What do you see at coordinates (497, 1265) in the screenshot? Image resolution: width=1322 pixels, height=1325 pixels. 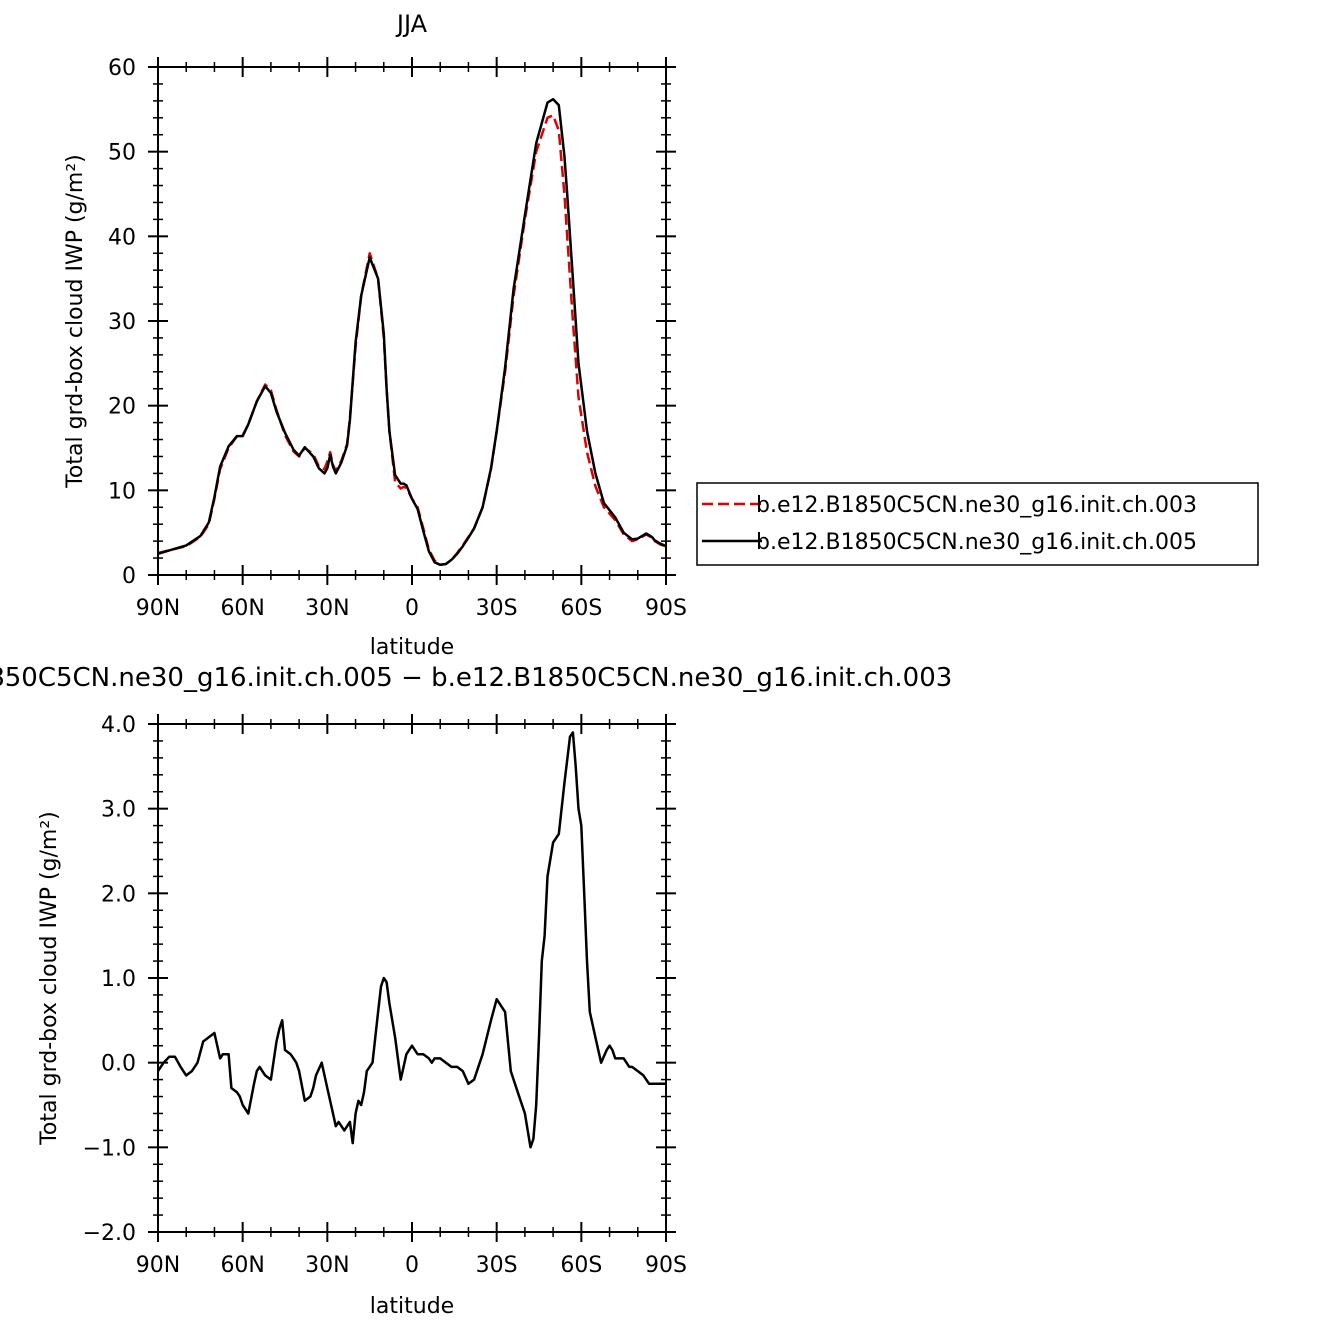 I see `chart-bottom-xtick-label: 30S` at bounding box center [497, 1265].